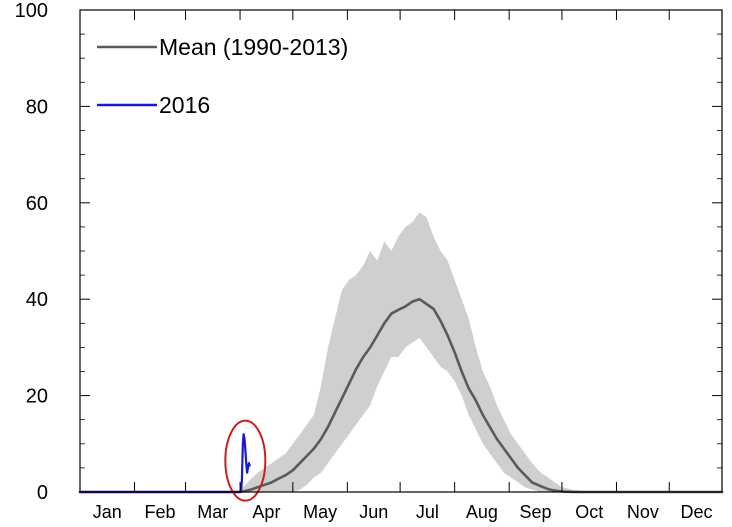  What do you see at coordinates (320, 512) in the screenshot?
I see `x-tick-label: May` at bounding box center [320, 512].